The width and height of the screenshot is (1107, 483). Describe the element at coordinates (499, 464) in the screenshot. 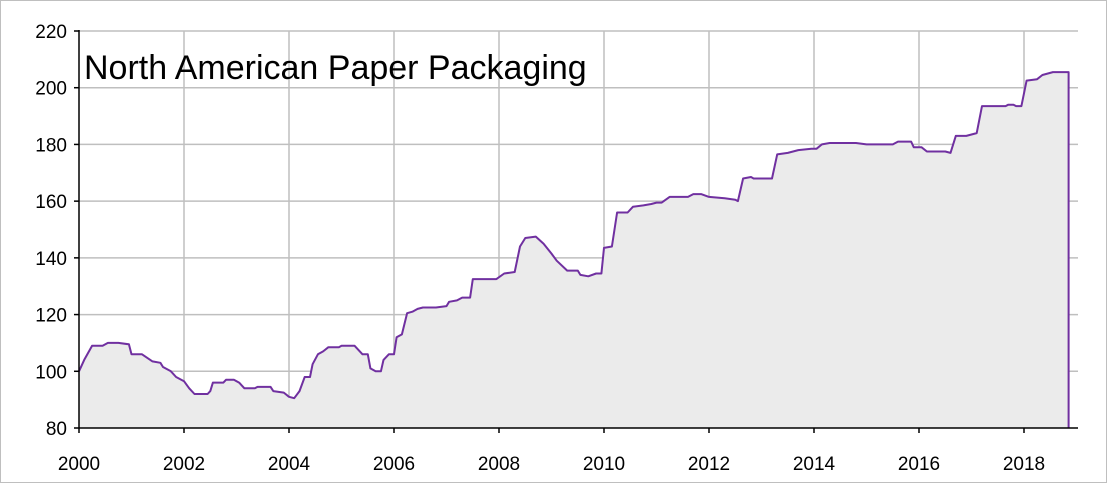

I see `x-tick-label-2008: 2008` at that location.